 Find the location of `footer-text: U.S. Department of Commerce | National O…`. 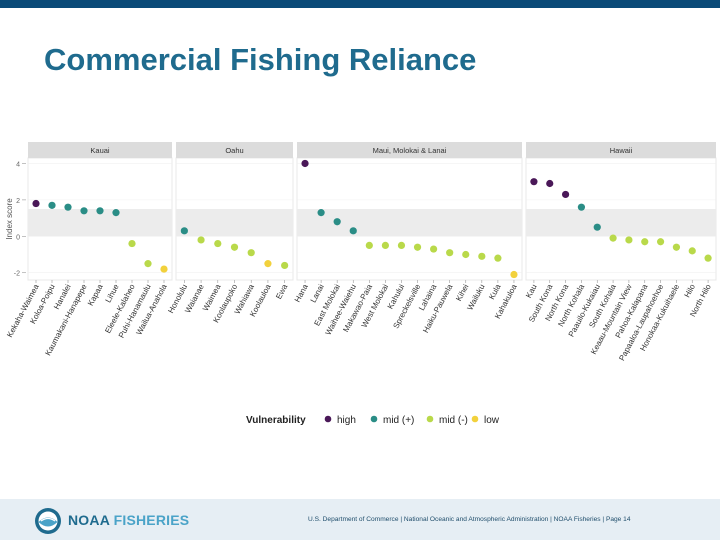

footer-text: U.S. Department of Commerce | National O… is located at coordinates (469, 519).